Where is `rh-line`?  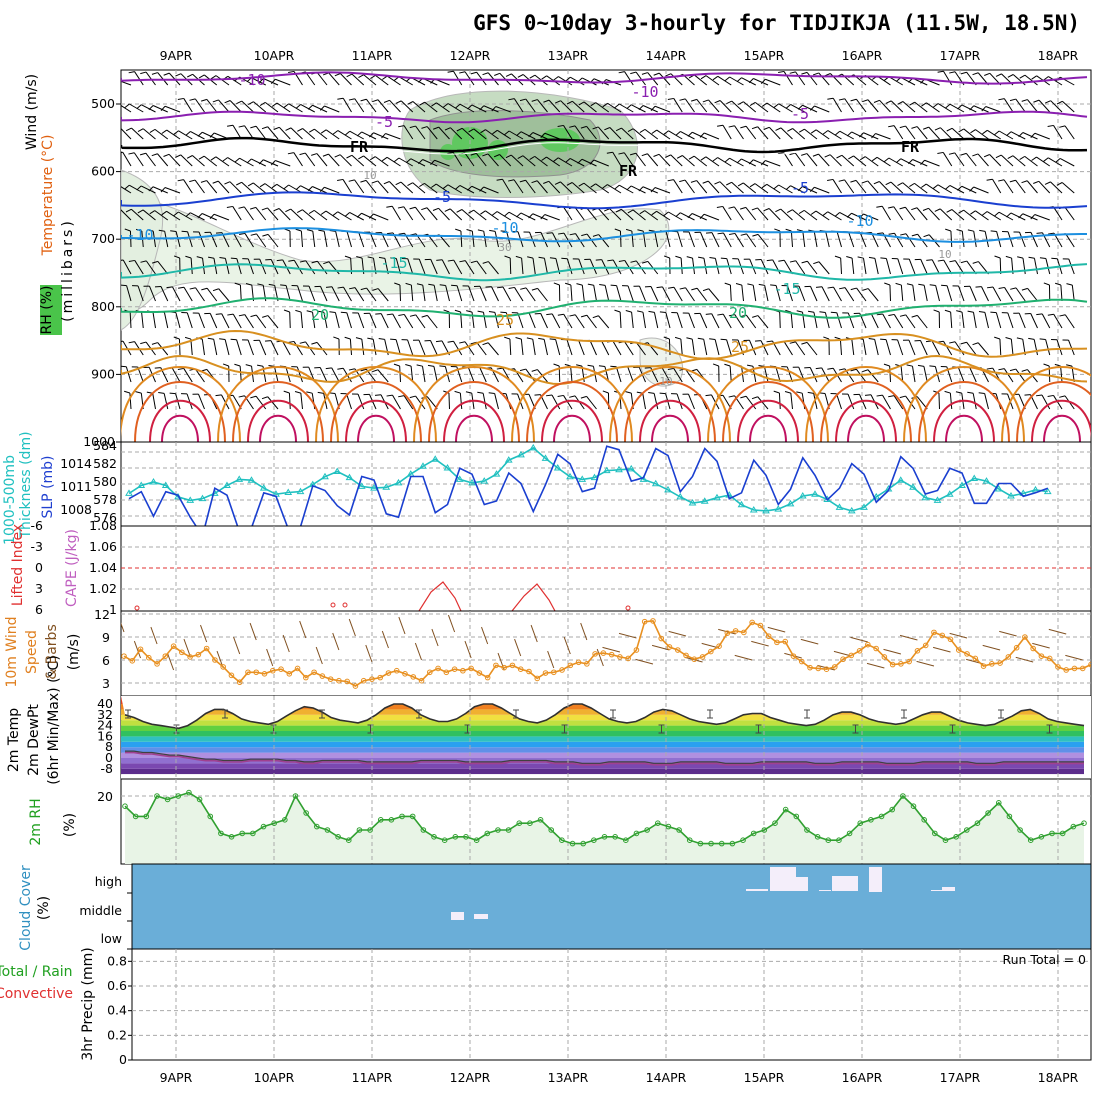 rh-line is located at coordinates (604, 818).